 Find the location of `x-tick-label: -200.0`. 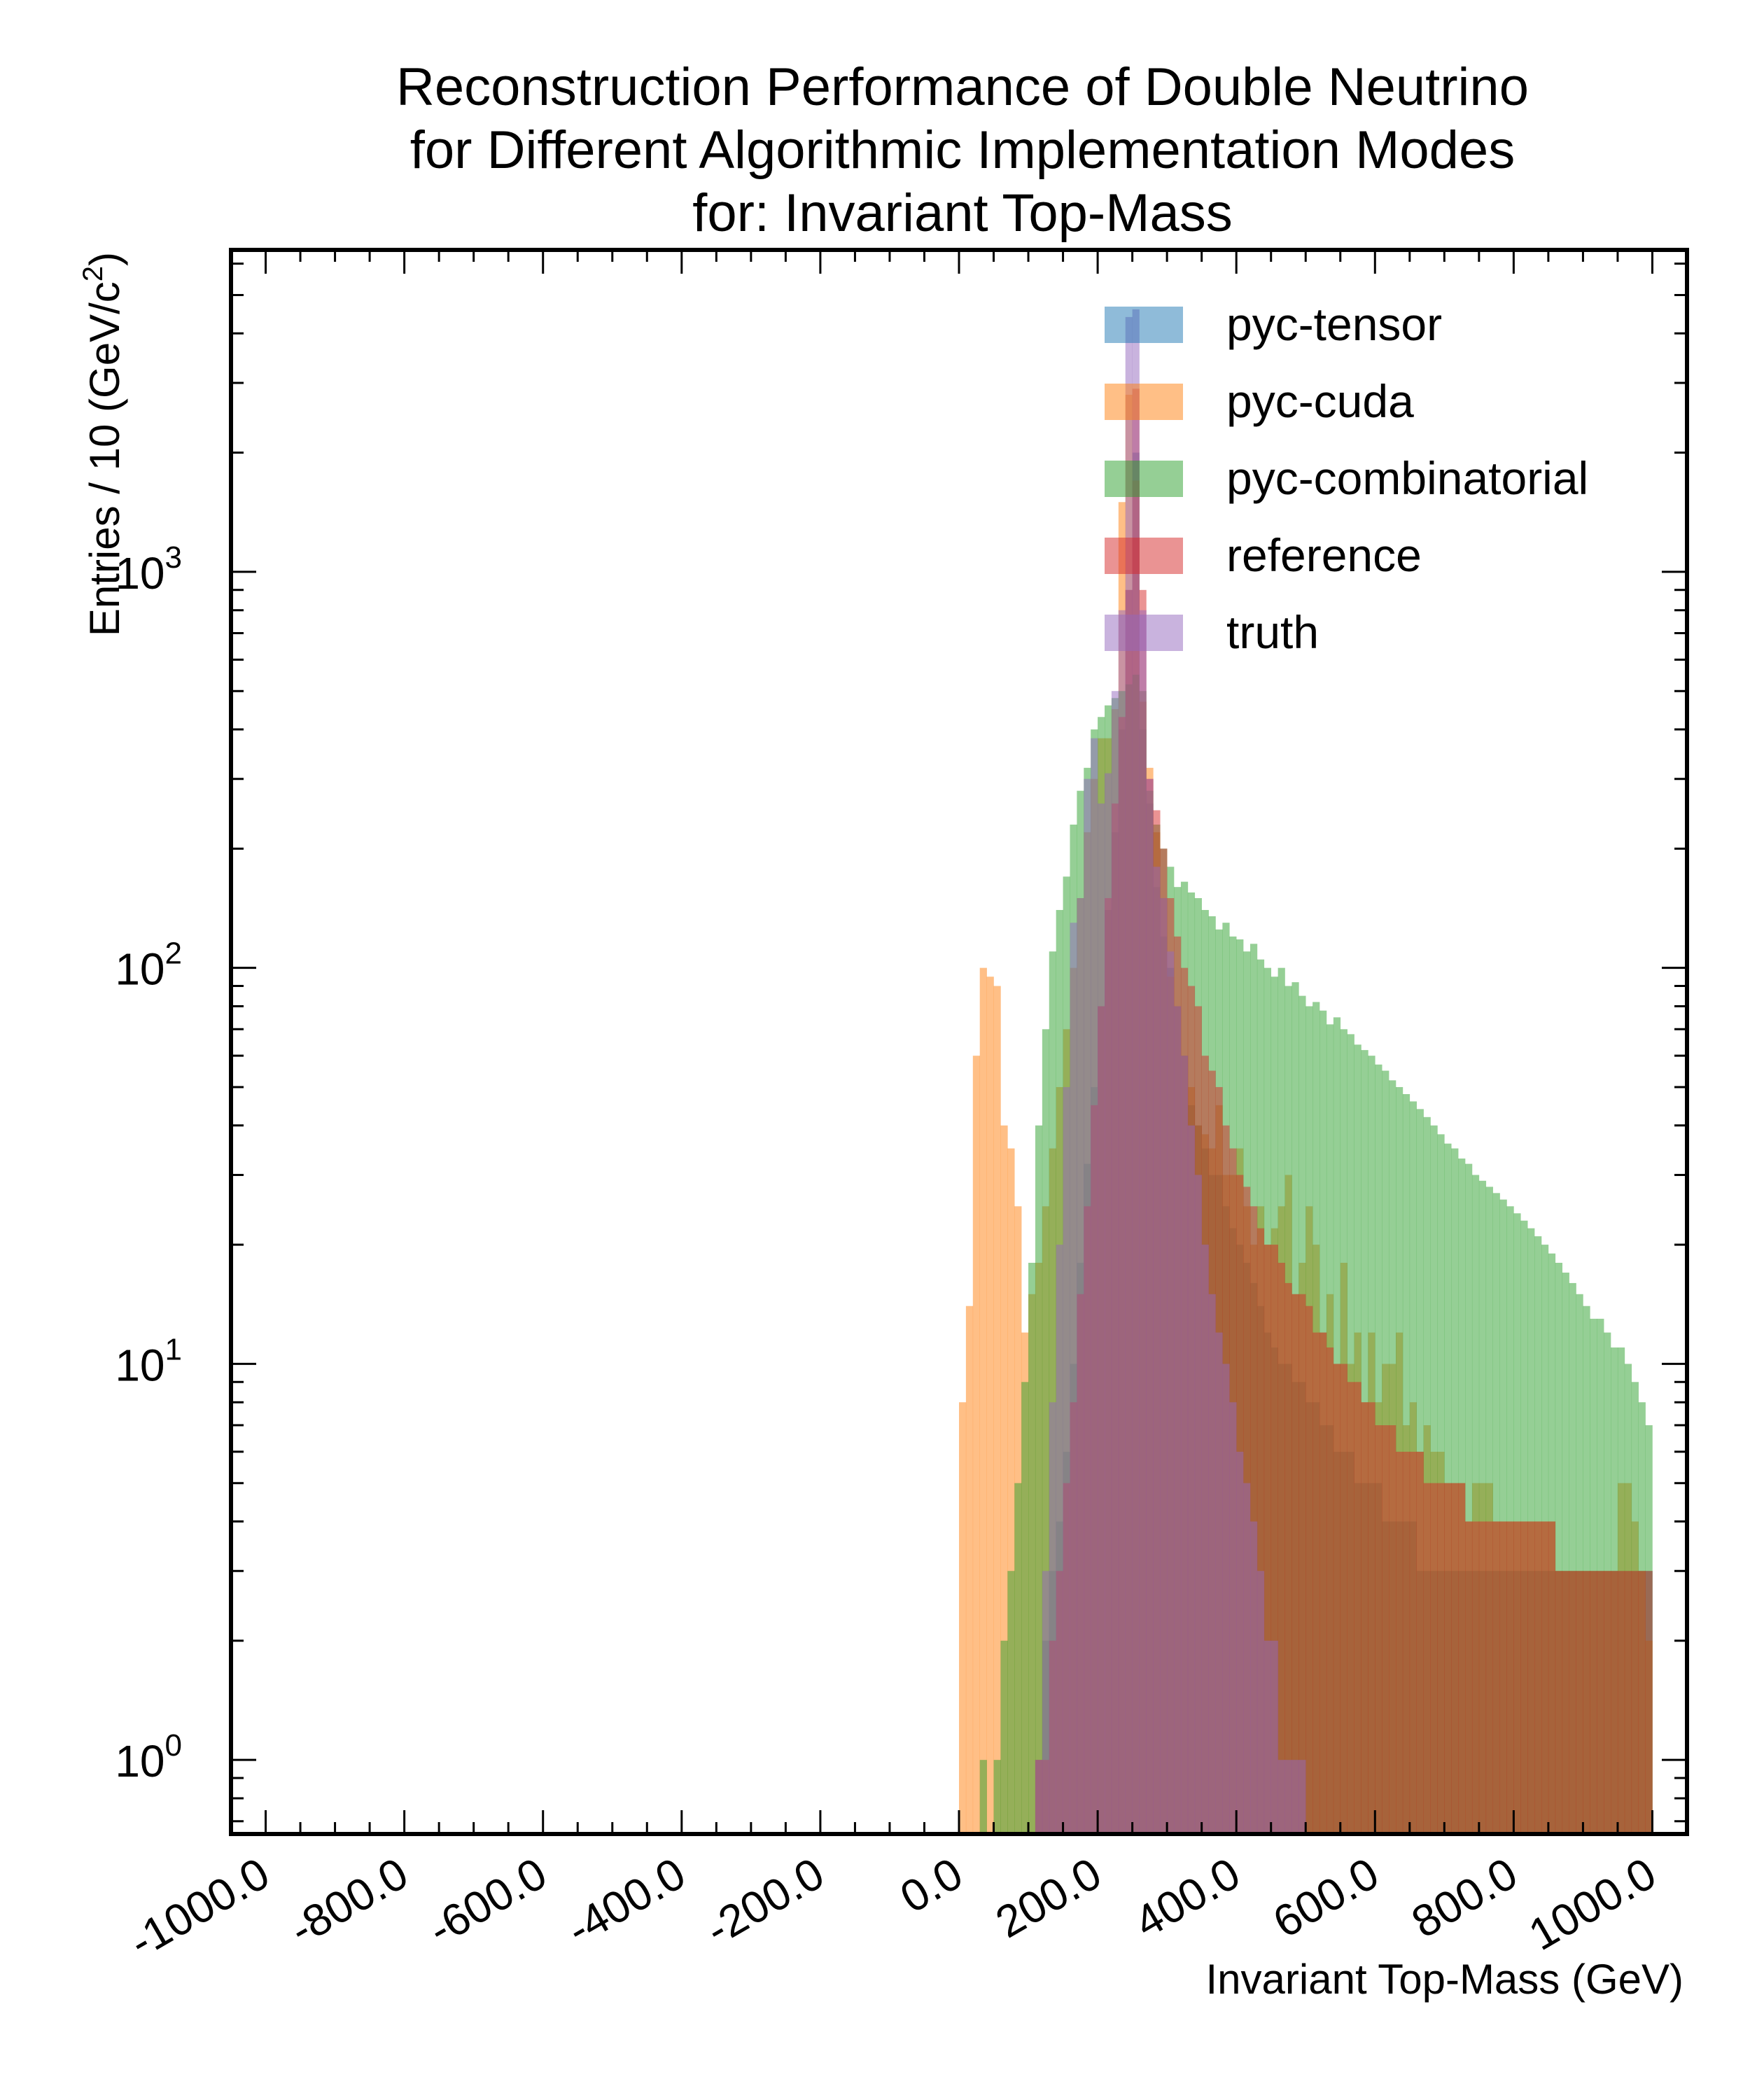

x-tick-label: -200.0 is located at coordinates (764, 1901).